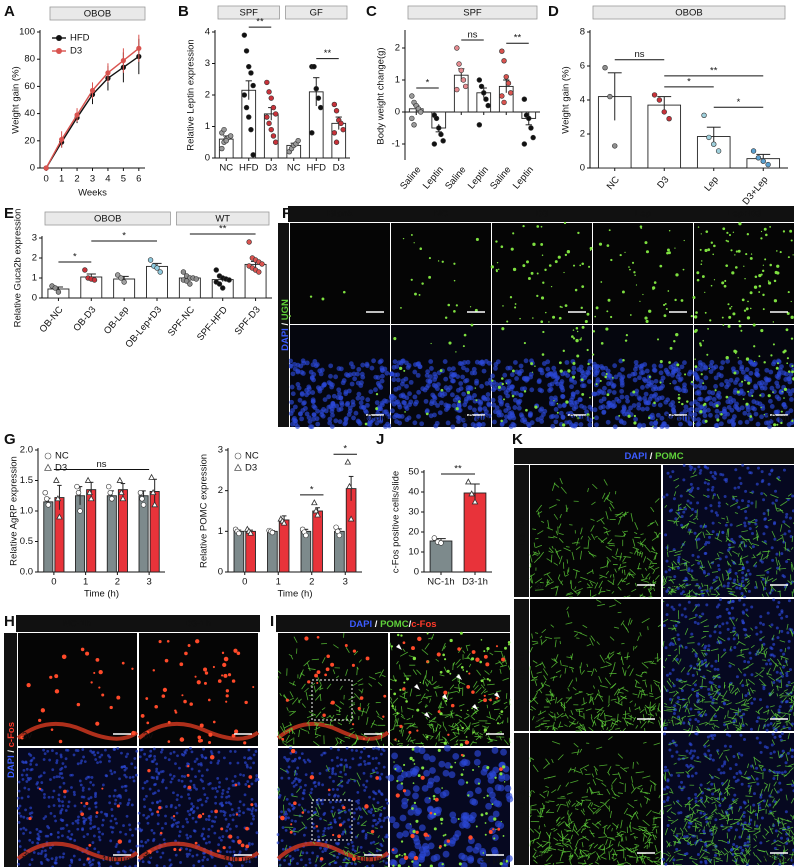 This screenshot has height=867, width=794. What do you see at coordinates (11, 766) in the screenshot?
I see `stain-part: DAPI` at bounding box center [11, 766].